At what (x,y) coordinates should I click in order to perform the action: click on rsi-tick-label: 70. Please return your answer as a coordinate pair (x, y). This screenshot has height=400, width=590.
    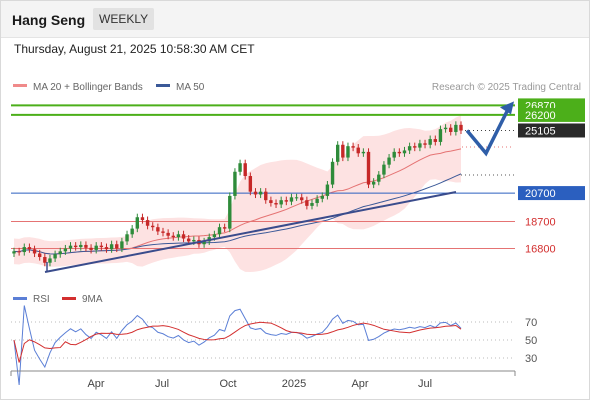
    Looking at the image, I should click on (531, 323).